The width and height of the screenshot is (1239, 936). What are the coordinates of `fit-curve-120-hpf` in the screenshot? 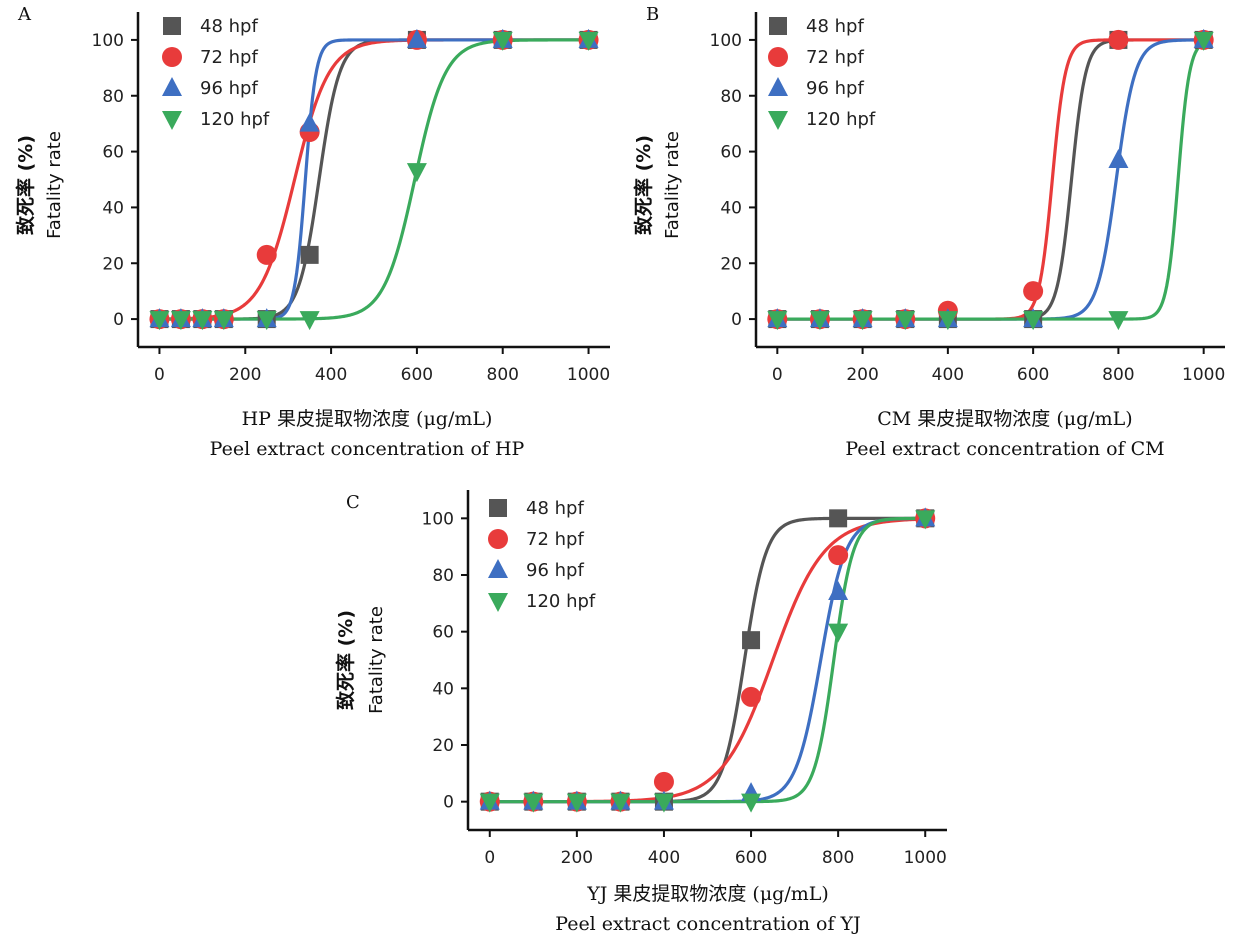 It's located at (991, 181).